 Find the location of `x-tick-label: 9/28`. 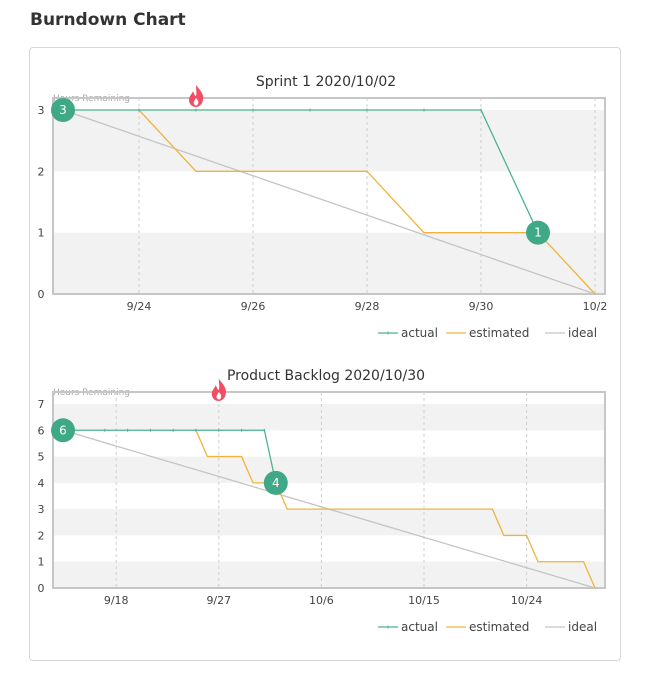

x-tick-label: 9/28 is located at coordinates (367, 306).